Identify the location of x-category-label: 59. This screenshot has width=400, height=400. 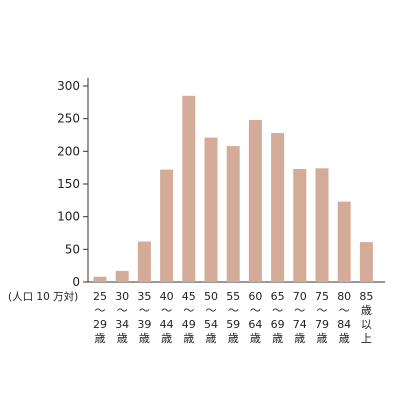
(233, 324).